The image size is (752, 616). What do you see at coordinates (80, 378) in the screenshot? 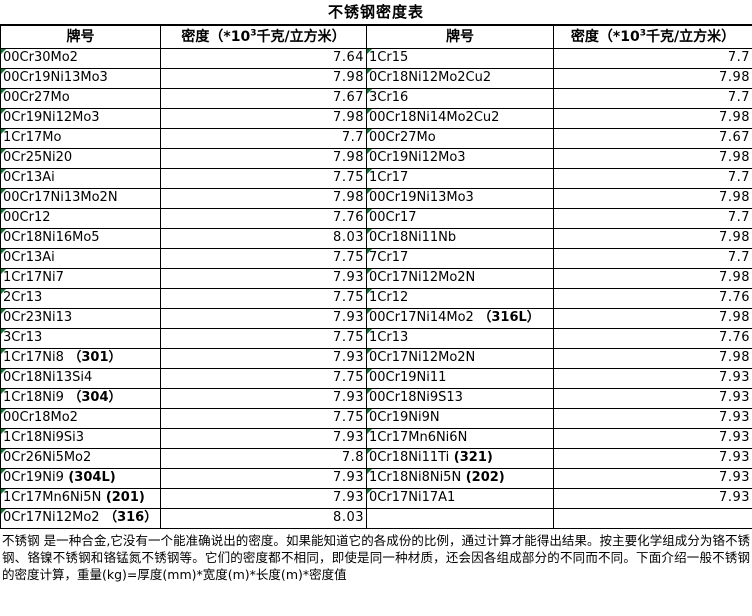
I see `cell-grade-left: 0Cr18Ni13Si4` at bounding box center [80, 378].